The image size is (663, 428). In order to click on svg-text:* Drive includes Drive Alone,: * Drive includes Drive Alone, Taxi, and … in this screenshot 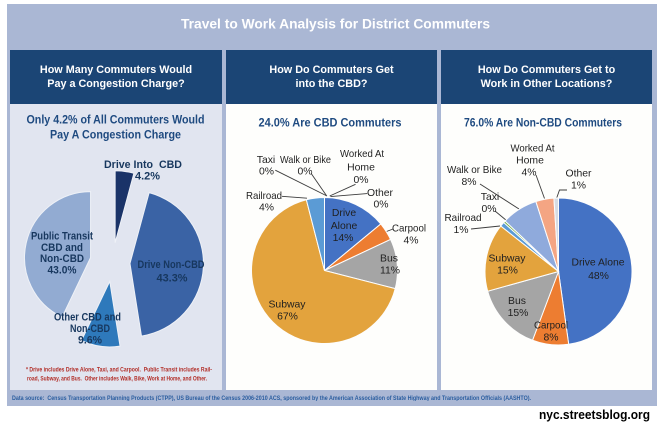, I will do `click(119, 370)`.